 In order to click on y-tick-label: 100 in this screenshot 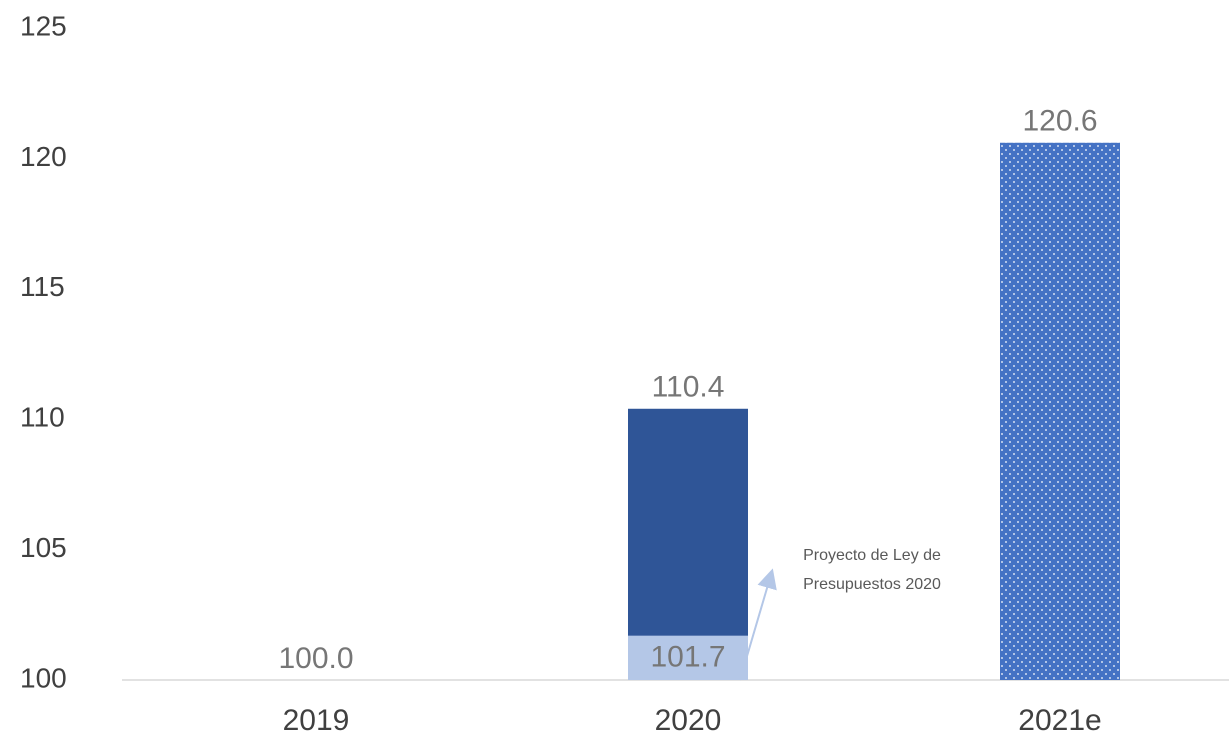, I will do `click(43, 677)`.